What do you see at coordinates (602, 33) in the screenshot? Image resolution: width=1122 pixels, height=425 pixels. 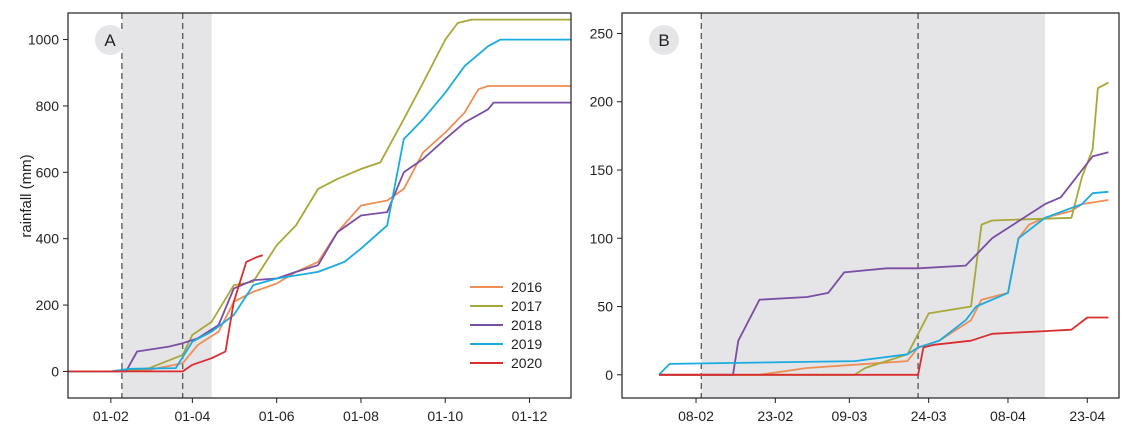 I see `y-tick-label: 250` at bounding box center [602, 33].